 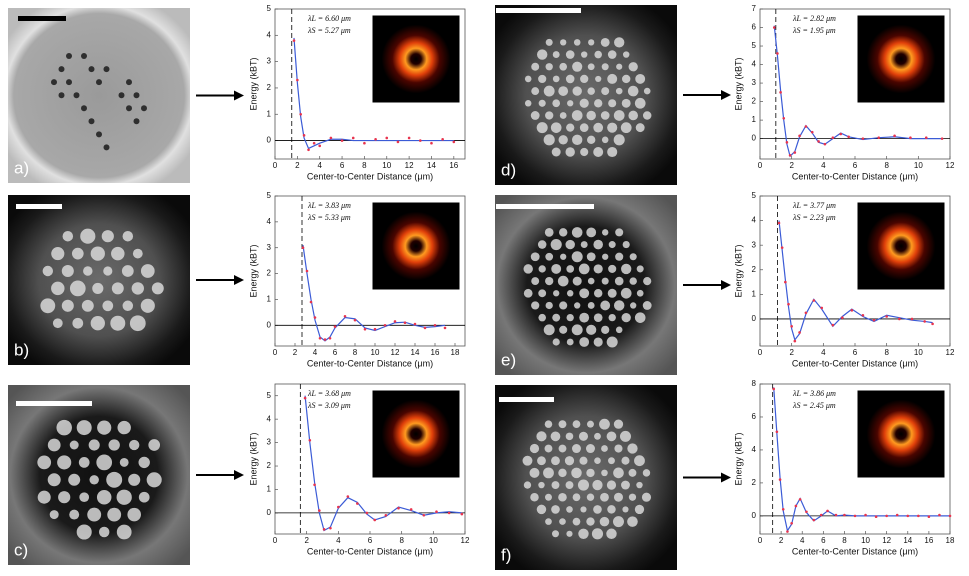 What do you see at coordinates (754, 383) in the screenshot?
I see `y-tick-label: 8` at bounding box center [754, 383].